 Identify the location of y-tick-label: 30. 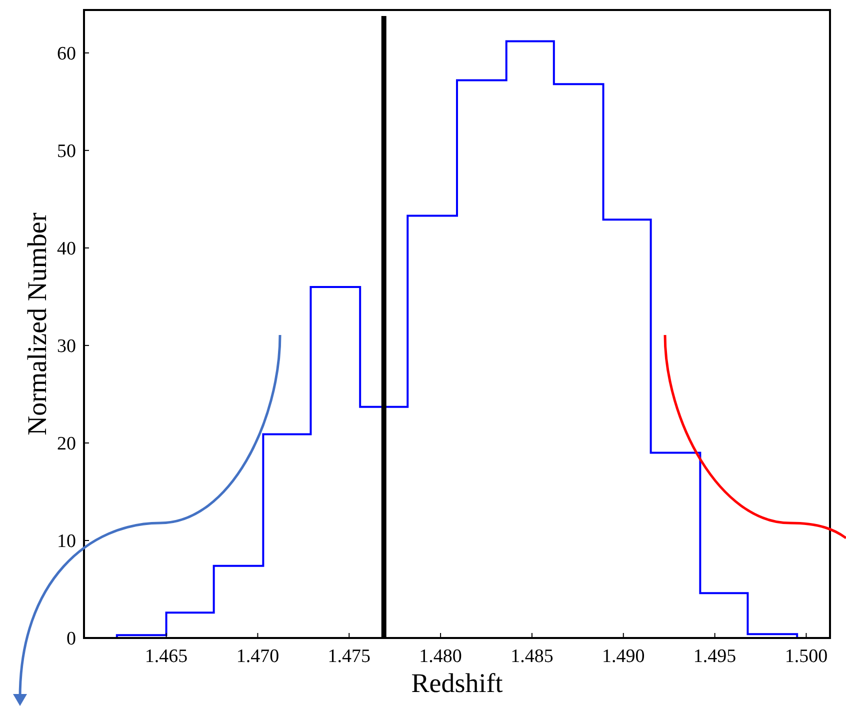
(66, 347).